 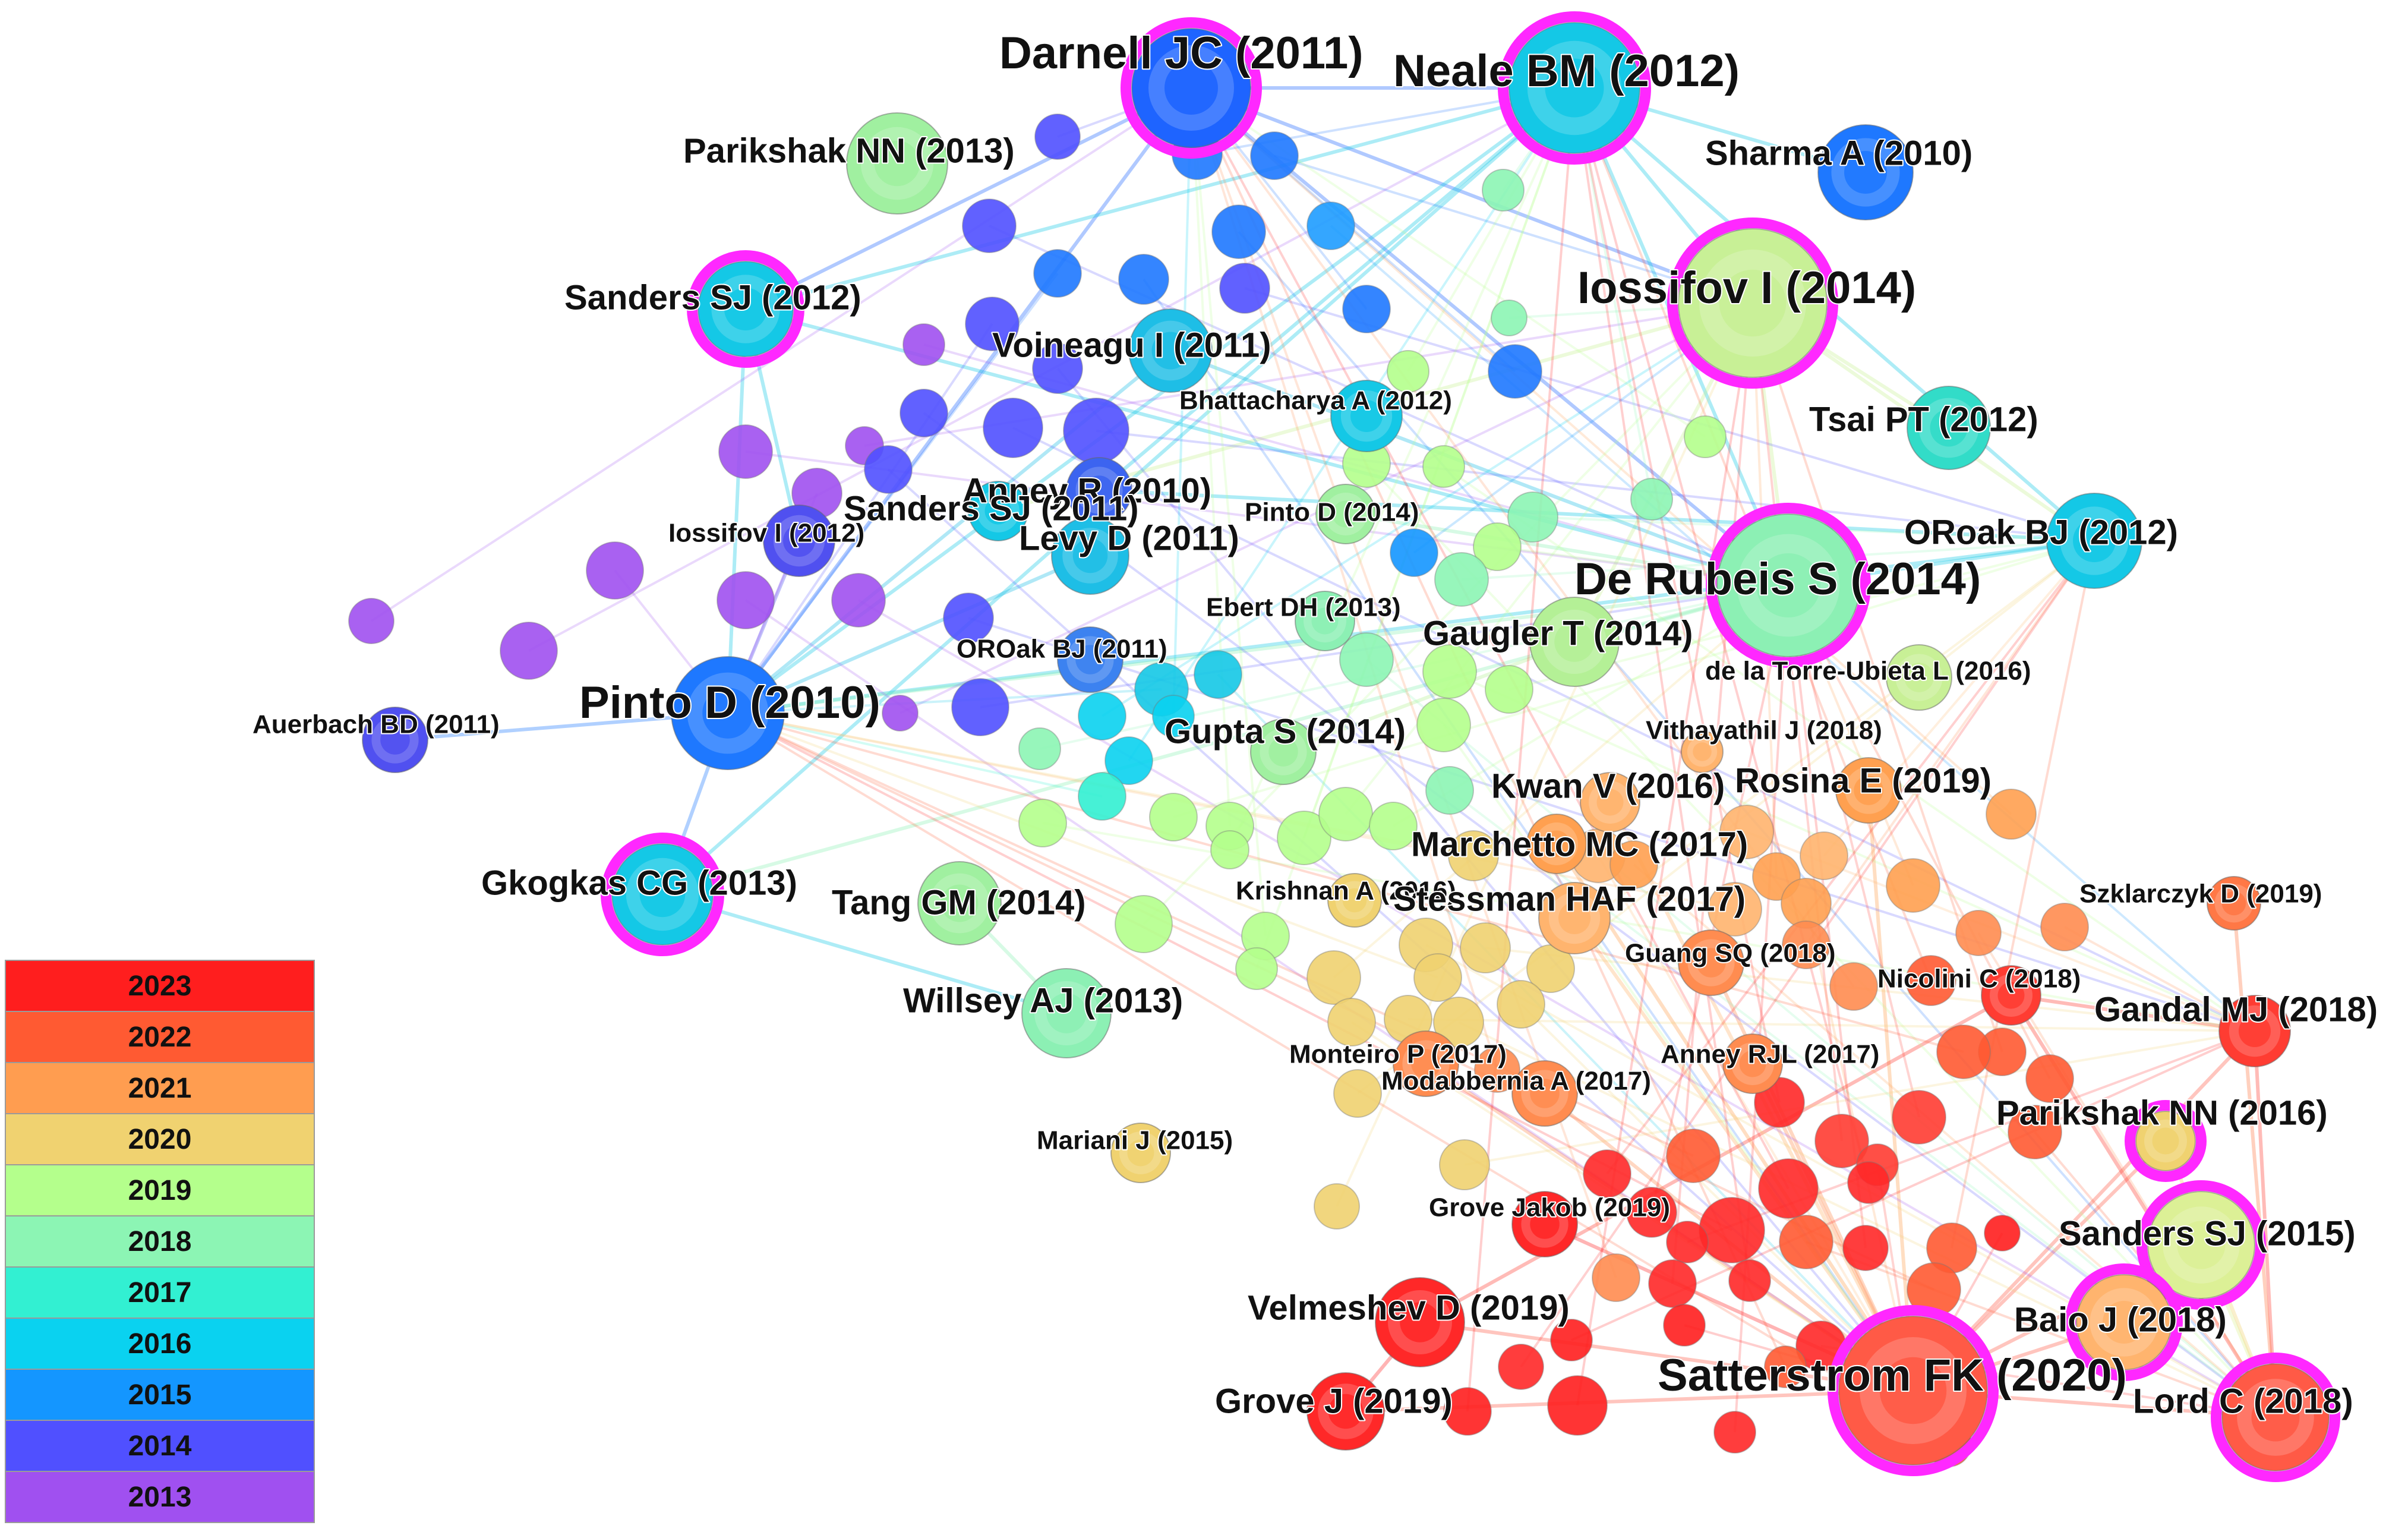 What do you see at coordinates (377, 724) in the screenshot?
I see `node-label: Auerbach BD (2011)` at bounding box center [377, 724].